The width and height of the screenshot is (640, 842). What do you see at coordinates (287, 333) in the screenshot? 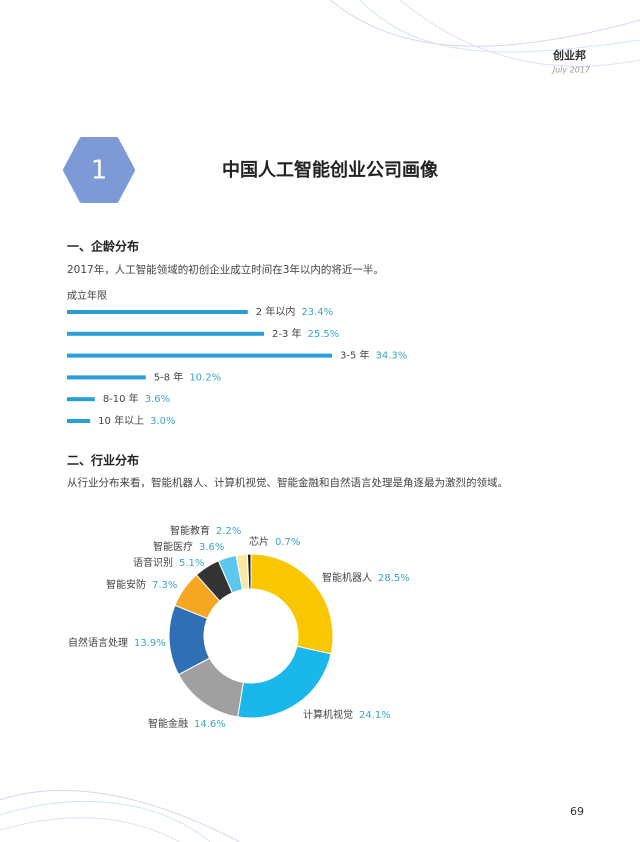
I see `category-label: 2-3 年` at bounding box center [287, 333].